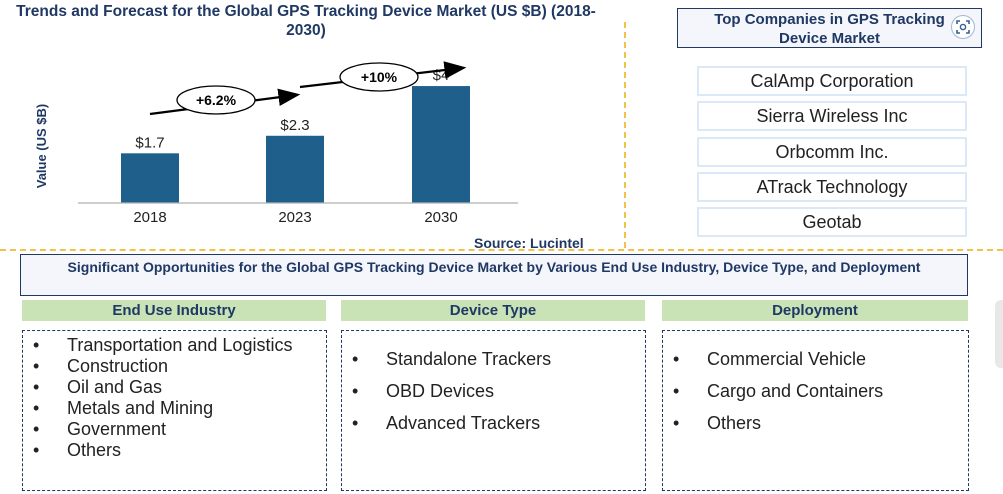 This screenshot has width=1003, height=494. I want to click on list-item: • Oil and Gas, so click(98, 387).